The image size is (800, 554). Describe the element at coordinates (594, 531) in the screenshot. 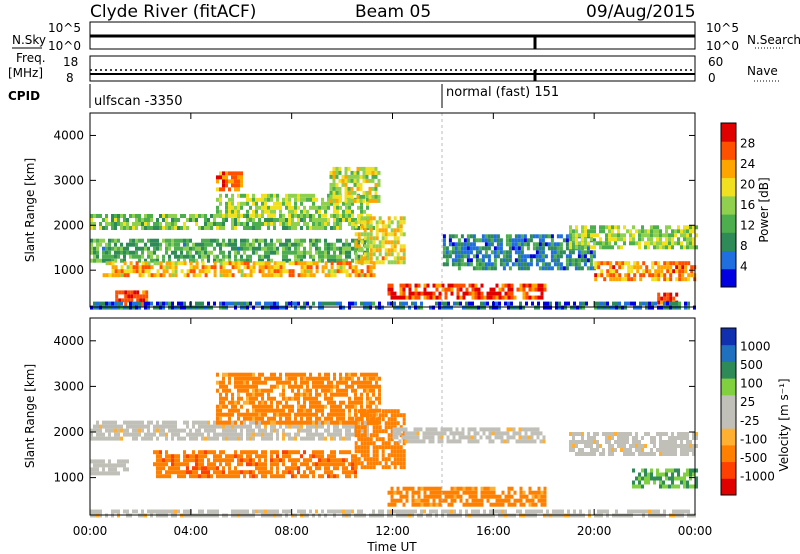

I see `x-tick-label: 20:00` at that location.